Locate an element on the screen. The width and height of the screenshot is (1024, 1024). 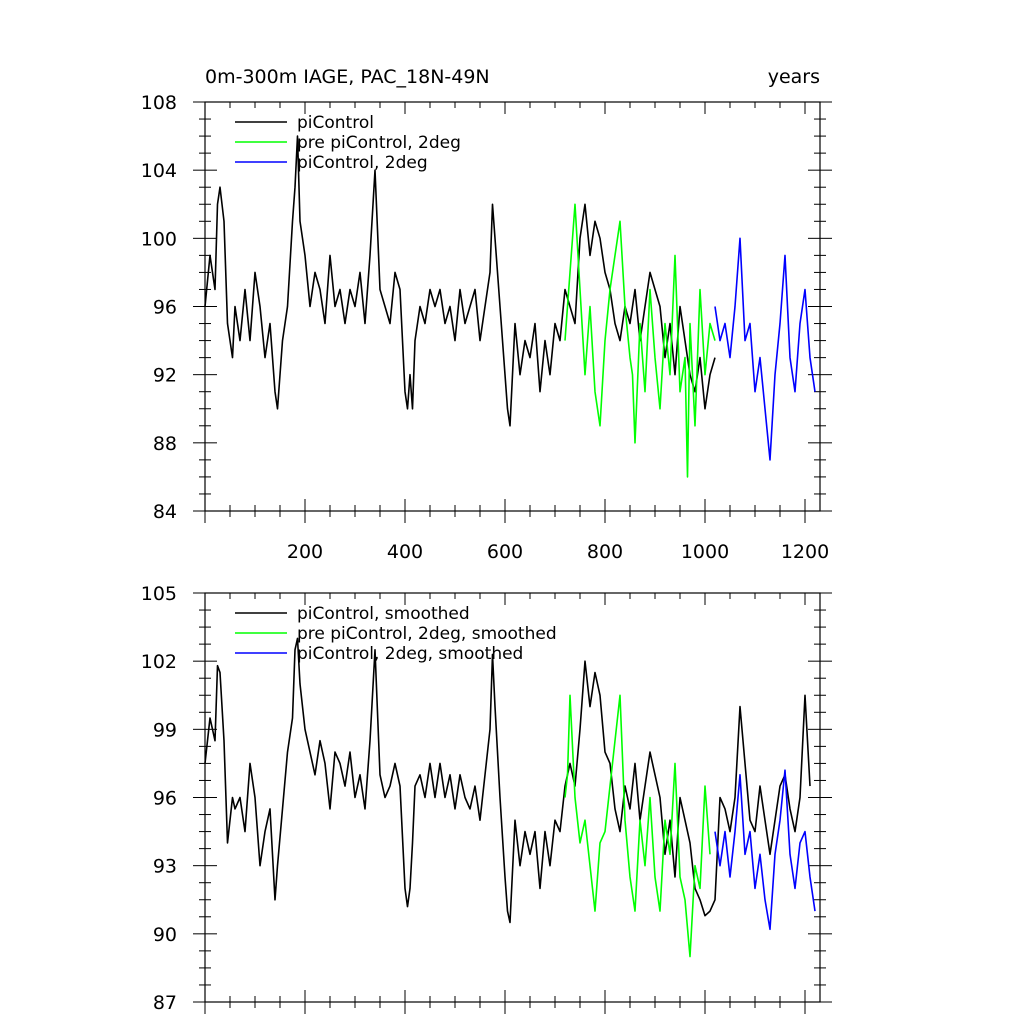
y-tick-label: 99 is located at coordinates (165, 730).